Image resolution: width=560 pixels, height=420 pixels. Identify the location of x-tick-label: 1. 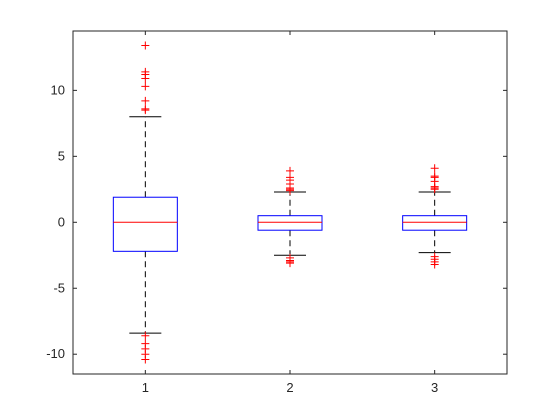
(145, 387).